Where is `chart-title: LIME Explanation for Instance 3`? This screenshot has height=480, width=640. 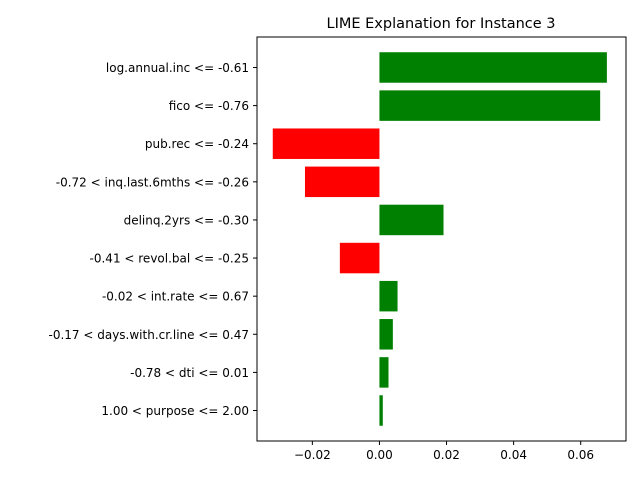
chart-title: LIME Explanation for Instance 3 is located at coordinates (440, 24).